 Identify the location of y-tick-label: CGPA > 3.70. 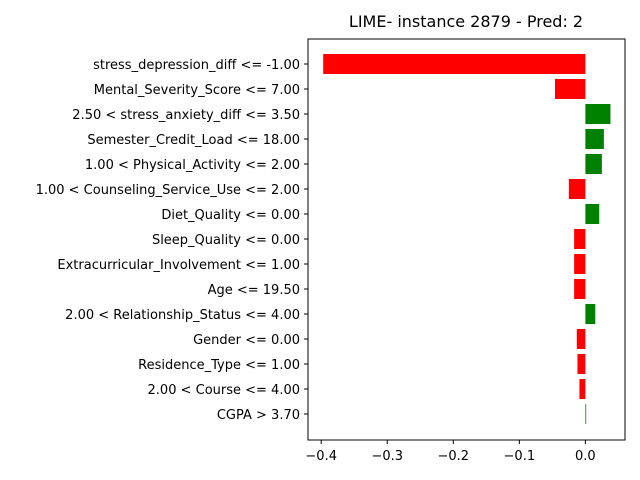
(258, 415).